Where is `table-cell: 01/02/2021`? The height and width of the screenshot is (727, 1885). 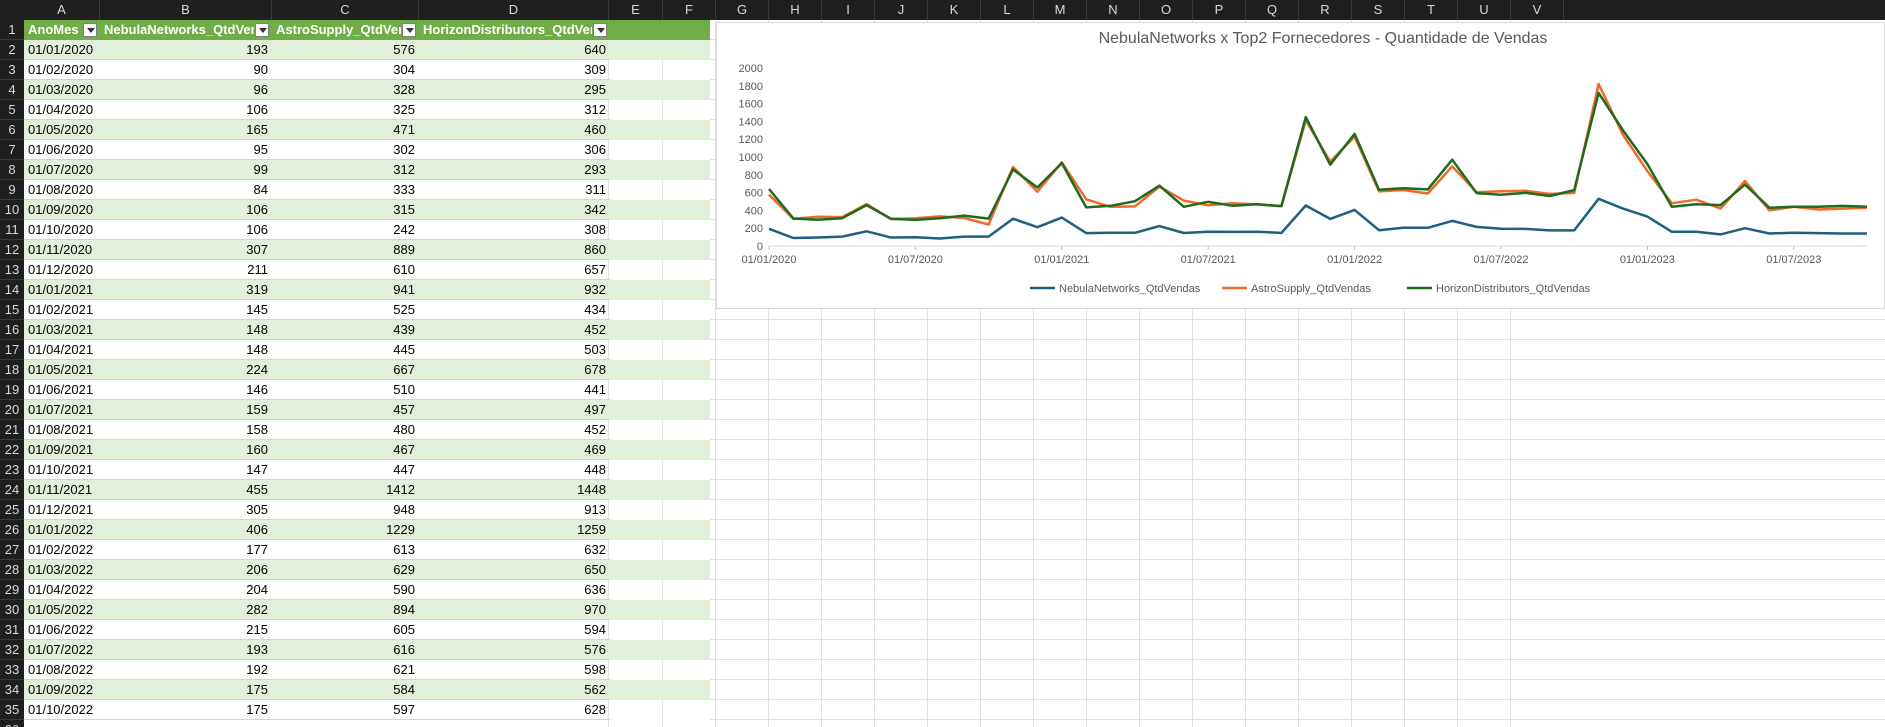
table-cell: 01/02/2021 is located at coordinates (62, 310).